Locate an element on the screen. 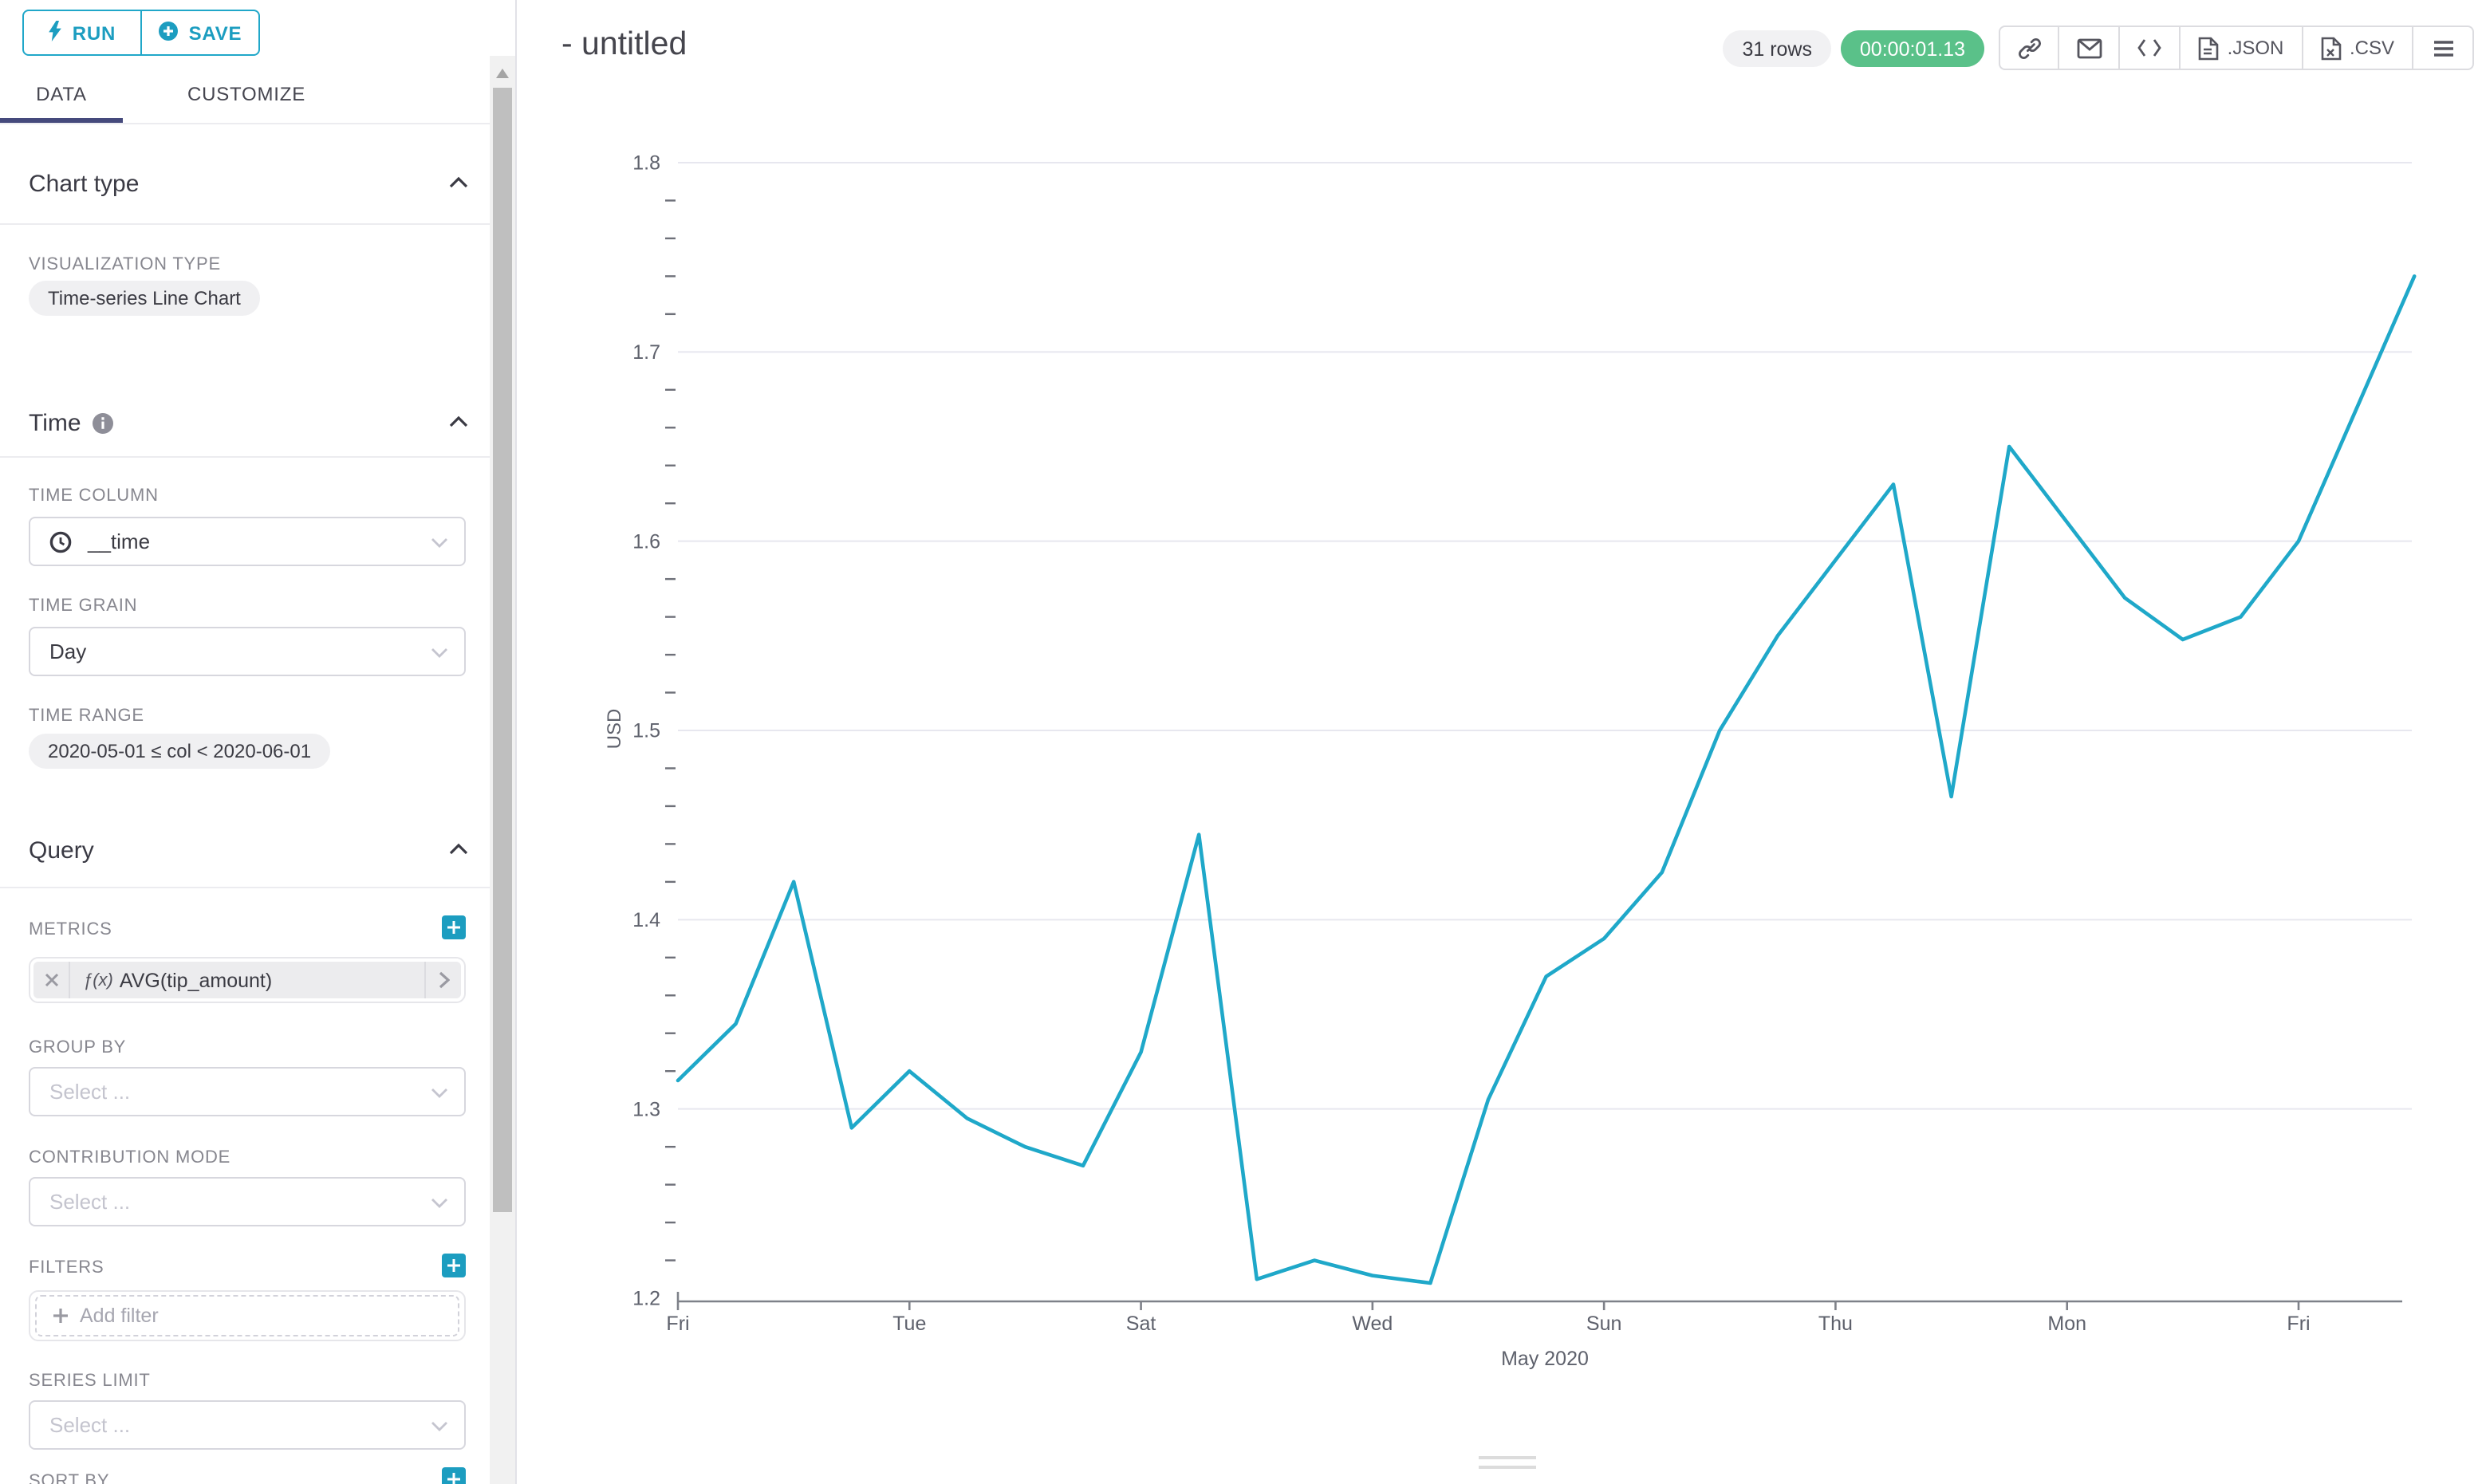  section-title: Time is located at coordinates (55, 423).